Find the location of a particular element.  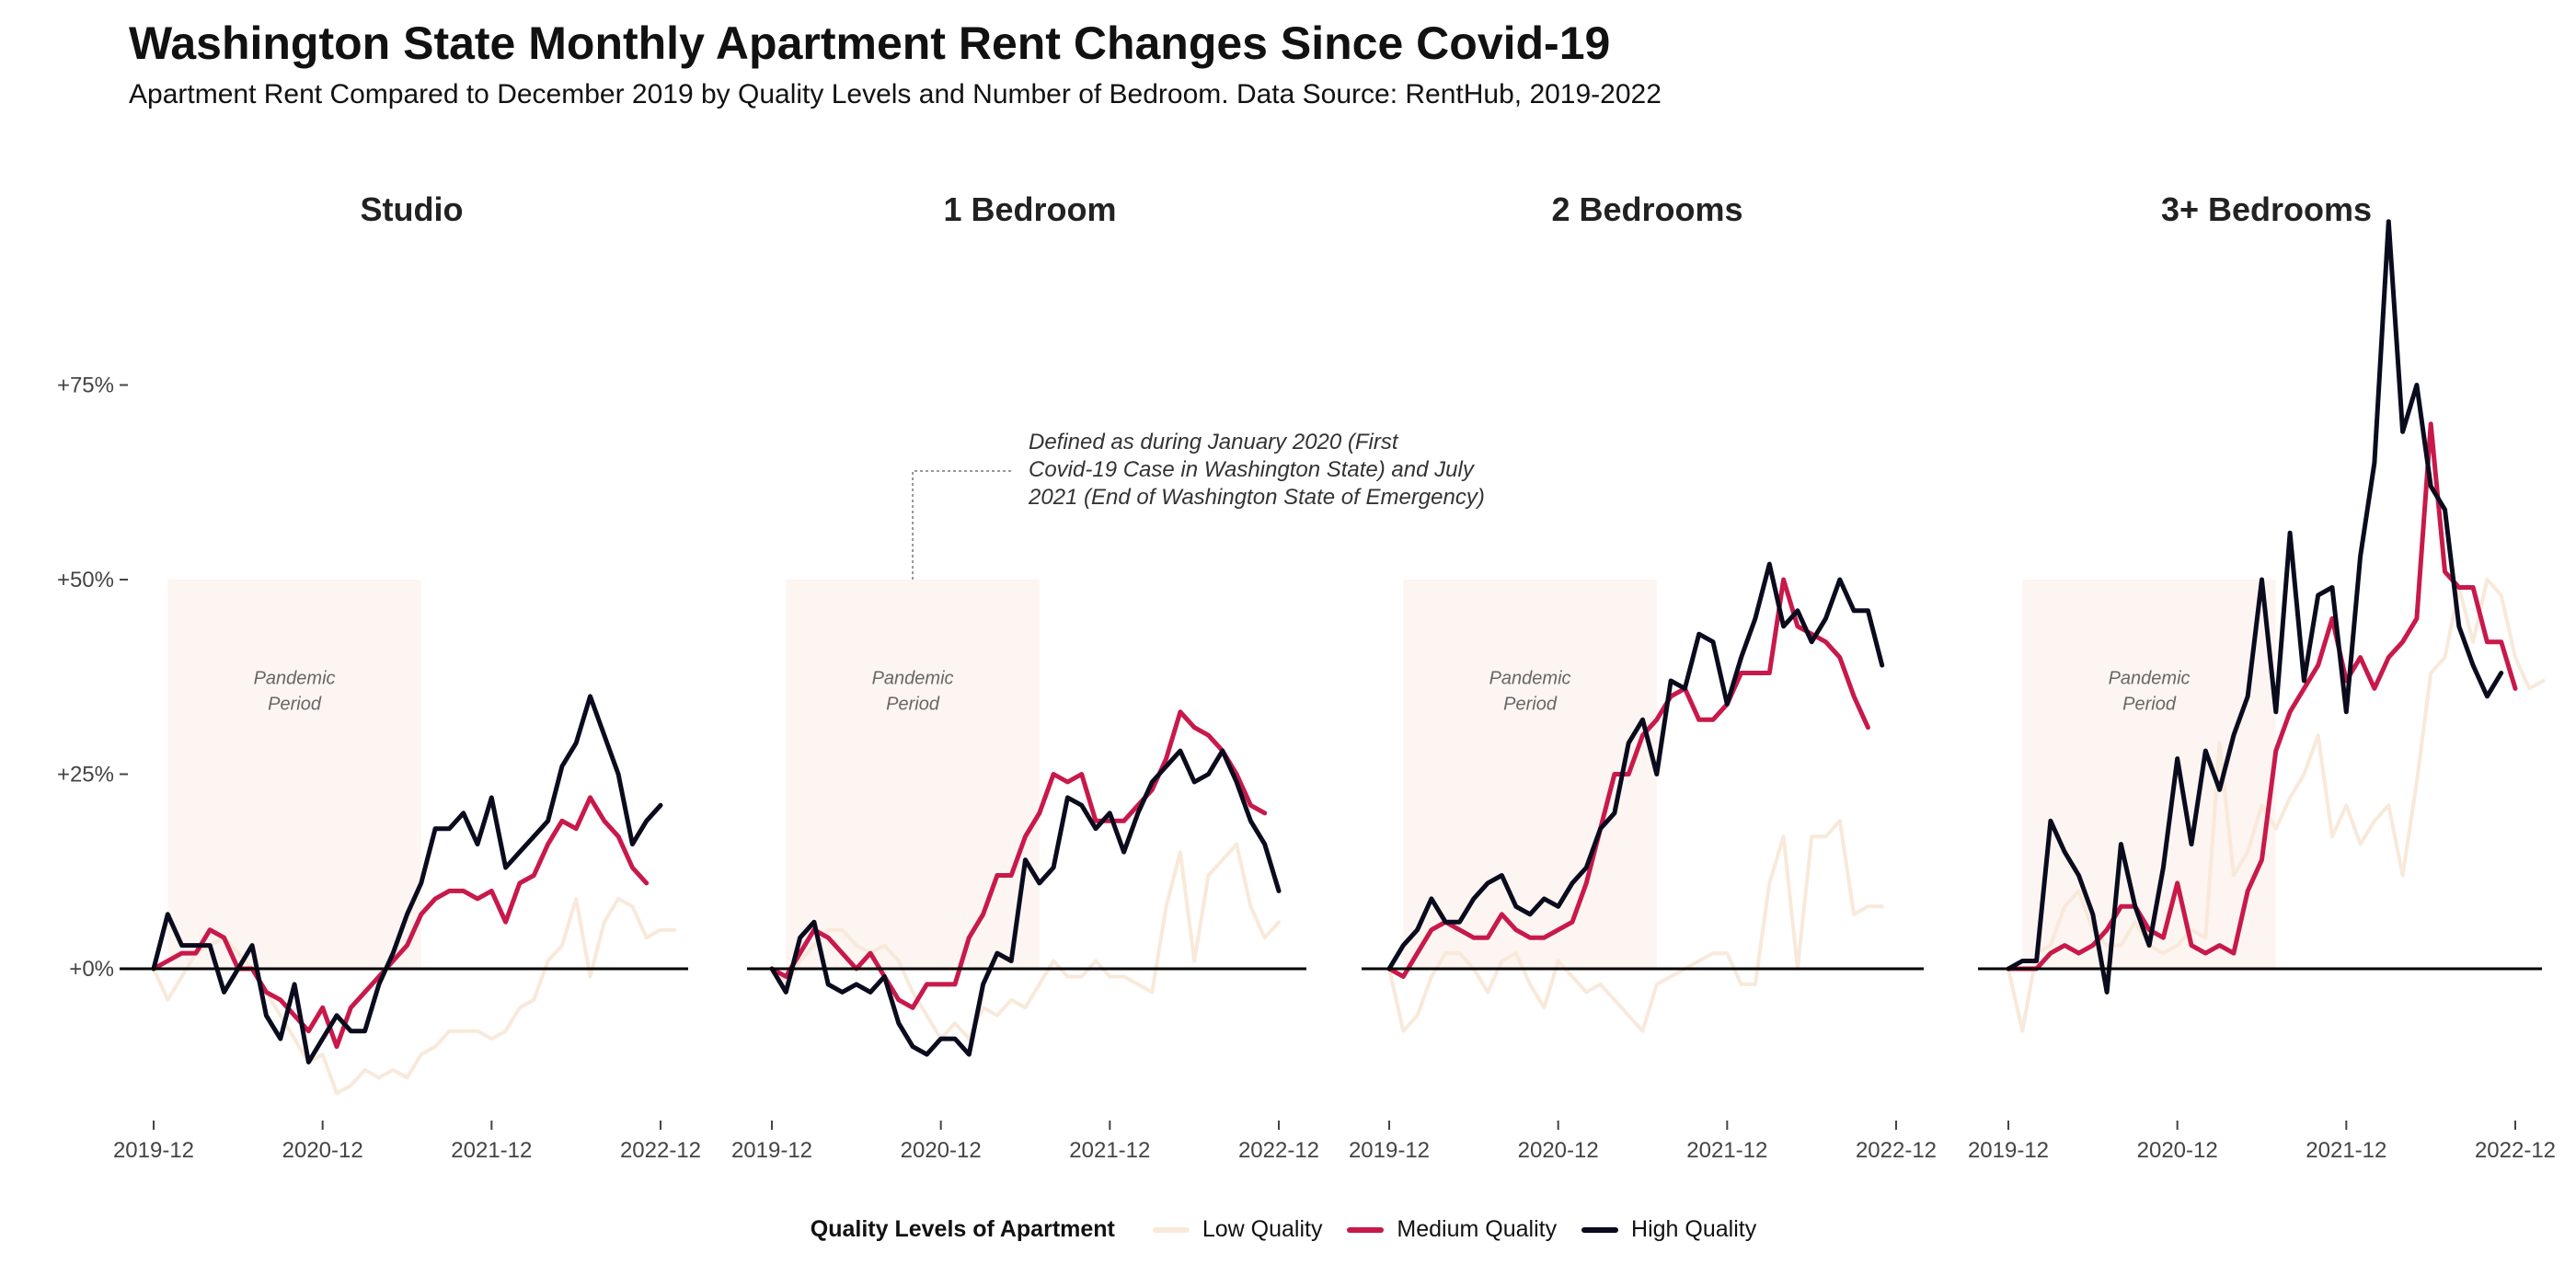

annotation-text: Defined as during January 2020 (First is located at coordinates (1214, 442).